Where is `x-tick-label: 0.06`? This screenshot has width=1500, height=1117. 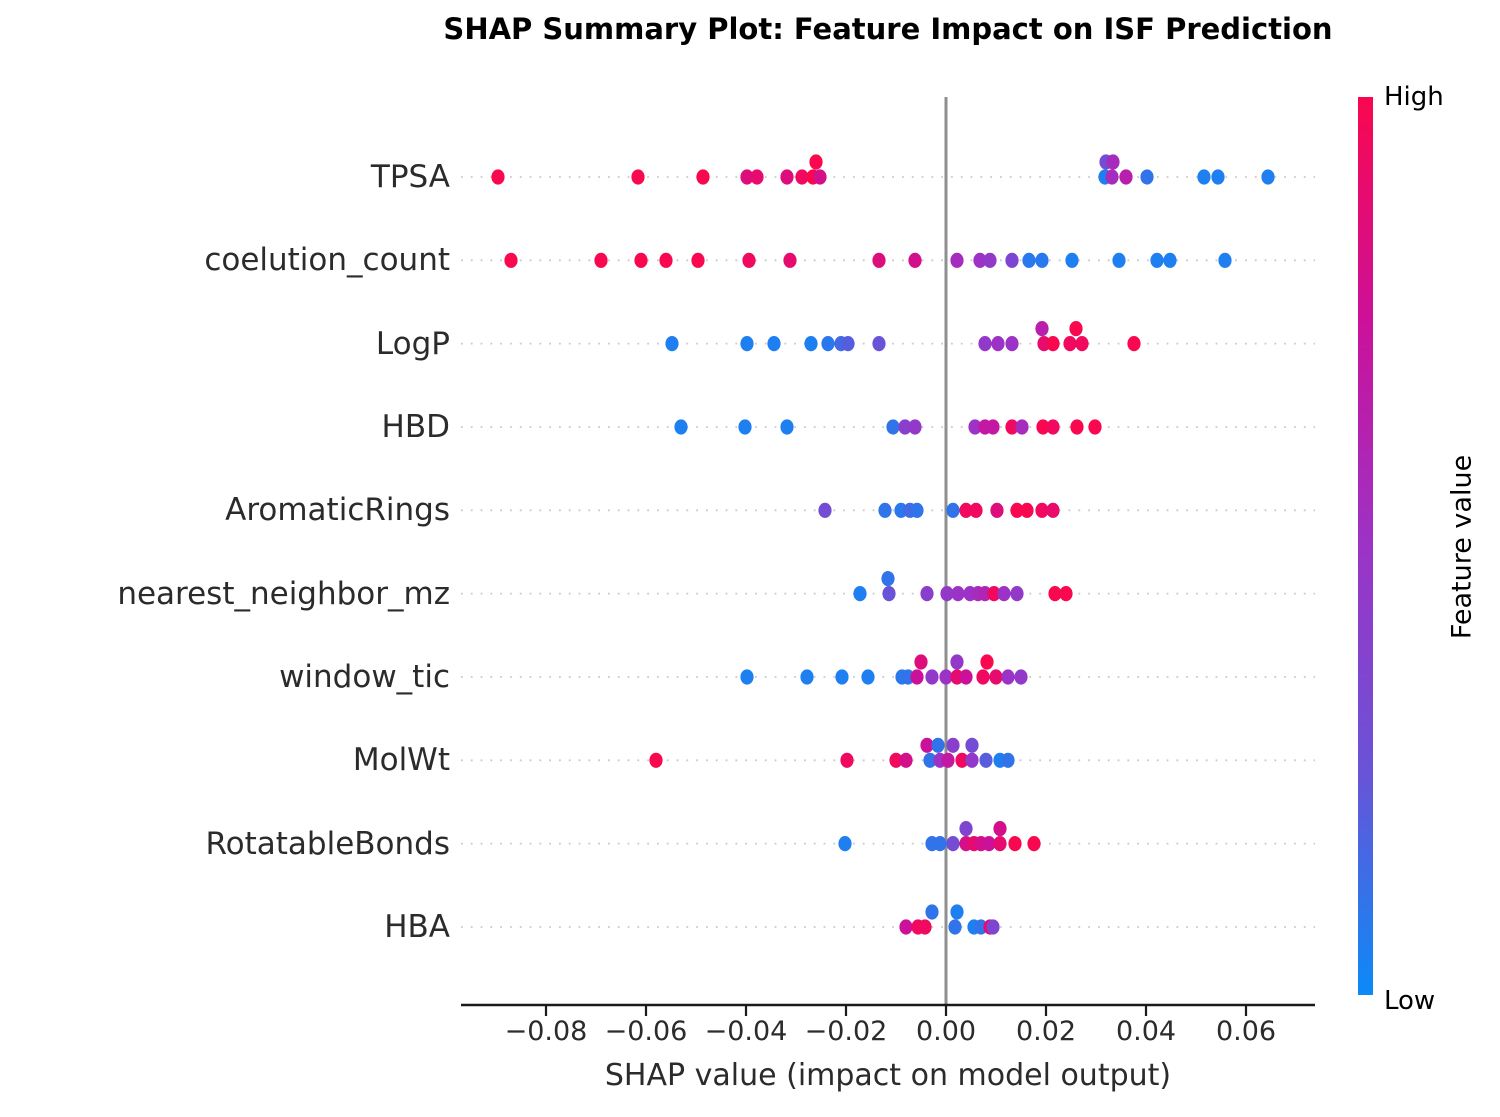 x-tick-label: 0.06 is located at coordinates (1246, 1031).